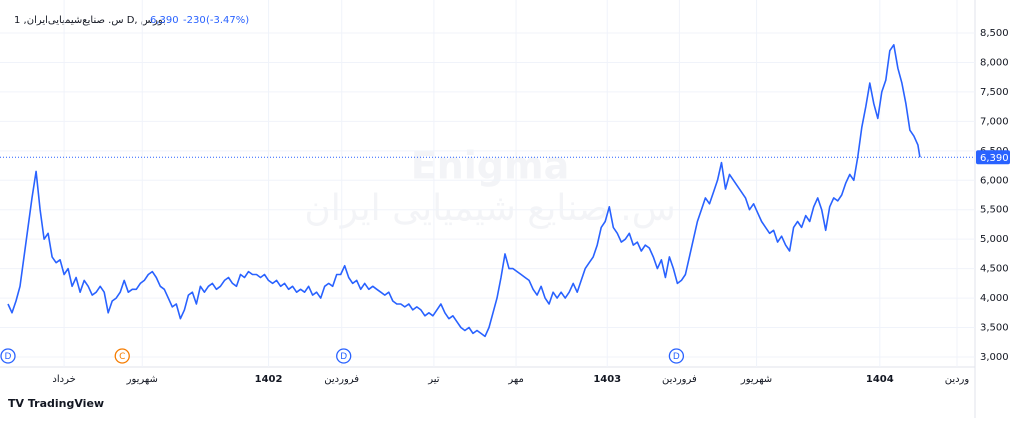 This screenshot has width=1024, height=422. Describe the element at coordinates (90, 20) in the screenshot. I see `symbol-title: 1 ,س. صنایع‌شیمیایی‌ایران D, بورس` at that location.